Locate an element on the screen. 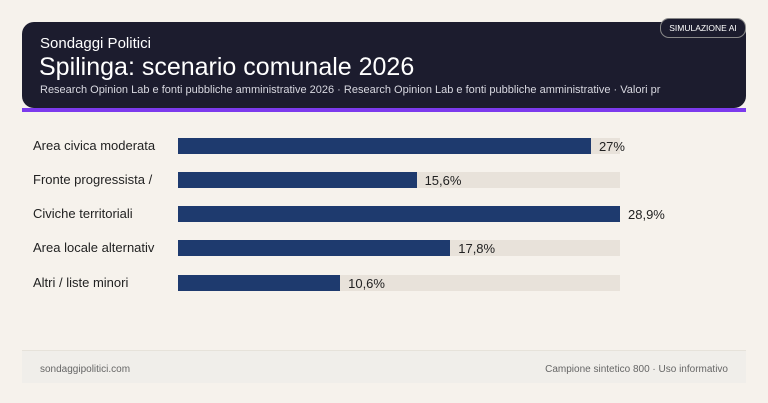 This screenshot has height=403, width=768. category-label: Area locale alternativ is located at coordinates (94, 247).